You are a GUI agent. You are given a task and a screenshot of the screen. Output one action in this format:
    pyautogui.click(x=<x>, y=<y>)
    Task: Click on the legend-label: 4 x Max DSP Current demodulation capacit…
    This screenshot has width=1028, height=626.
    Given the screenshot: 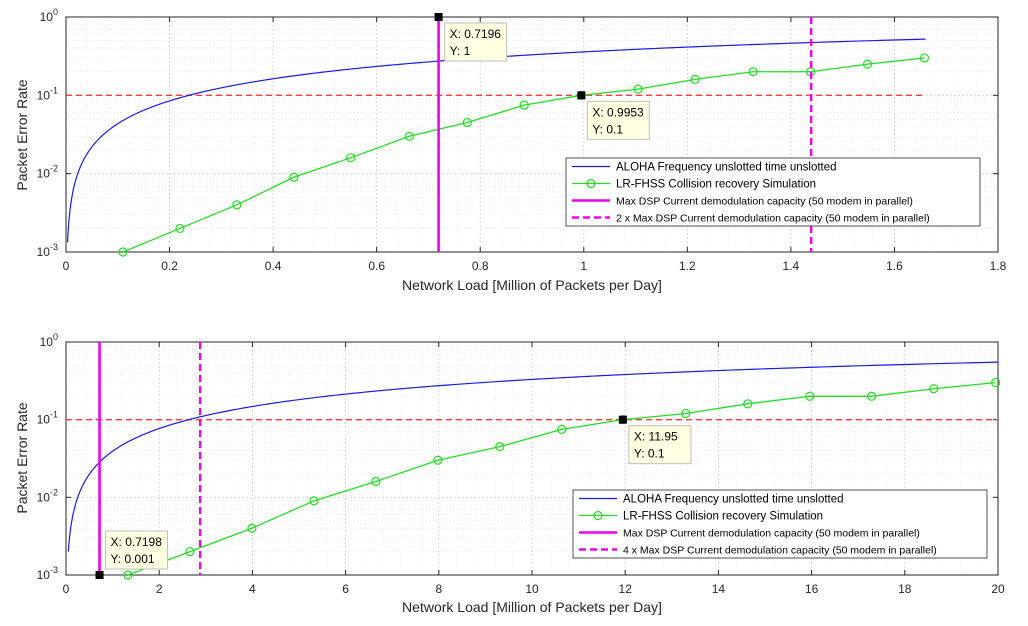 What is the action you would take?
    pyautogui.click(x=780, y=551)
    